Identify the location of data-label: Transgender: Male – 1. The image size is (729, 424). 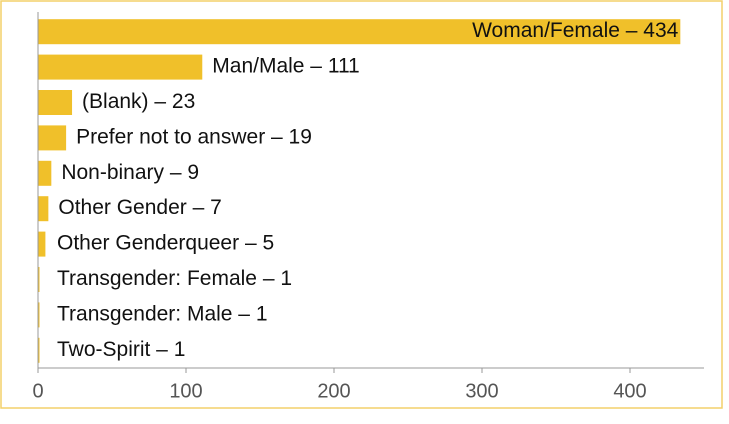
(162, 313).